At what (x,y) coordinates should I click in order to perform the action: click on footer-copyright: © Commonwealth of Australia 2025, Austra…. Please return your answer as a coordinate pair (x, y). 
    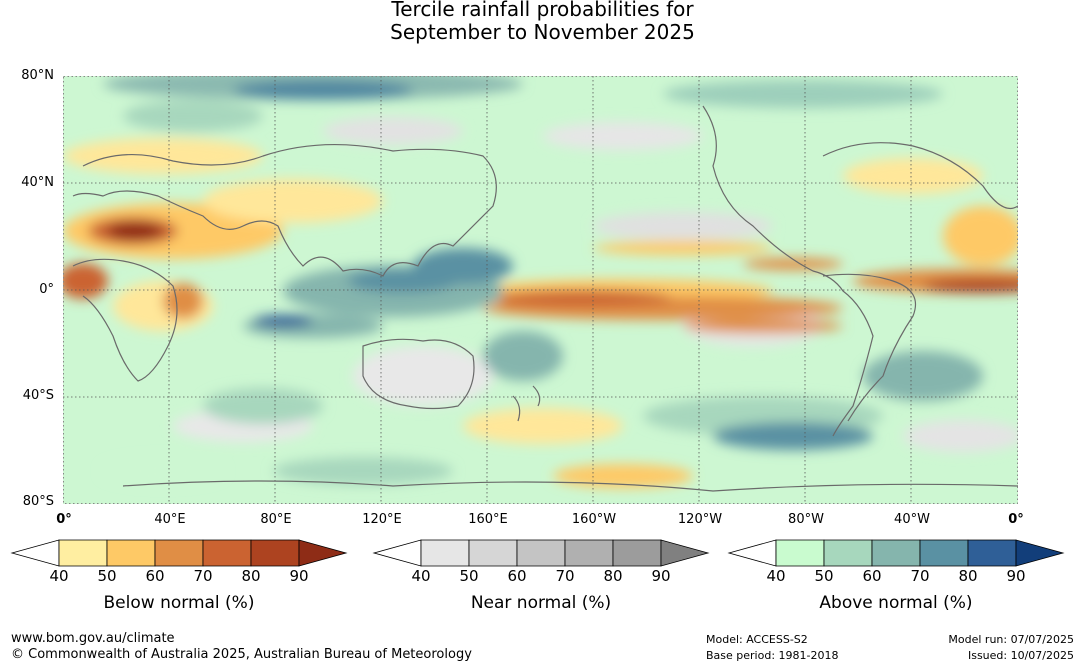
    Looking at the image, I should click on (241, 654).